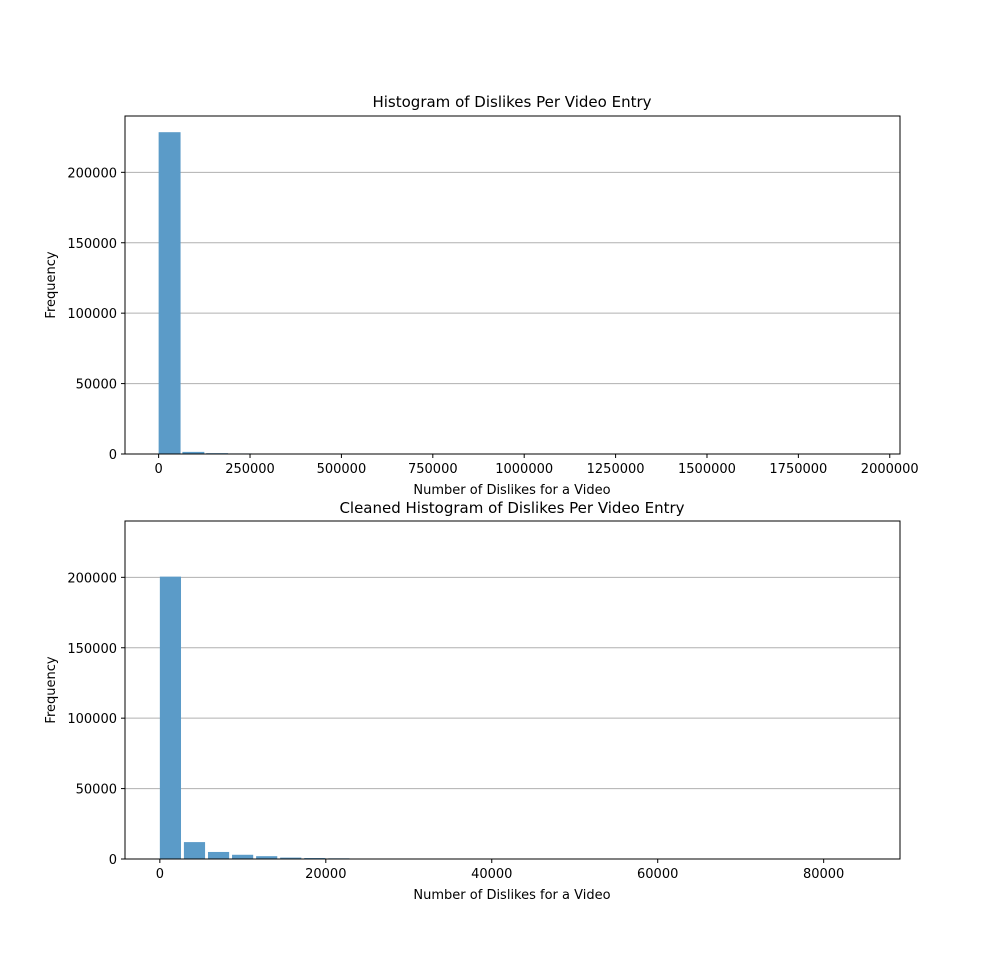  What do you see at coordinates (707, 469) in the screenshot?
I see `x-tick-label: 1500000` at bounding box center [707, 469].